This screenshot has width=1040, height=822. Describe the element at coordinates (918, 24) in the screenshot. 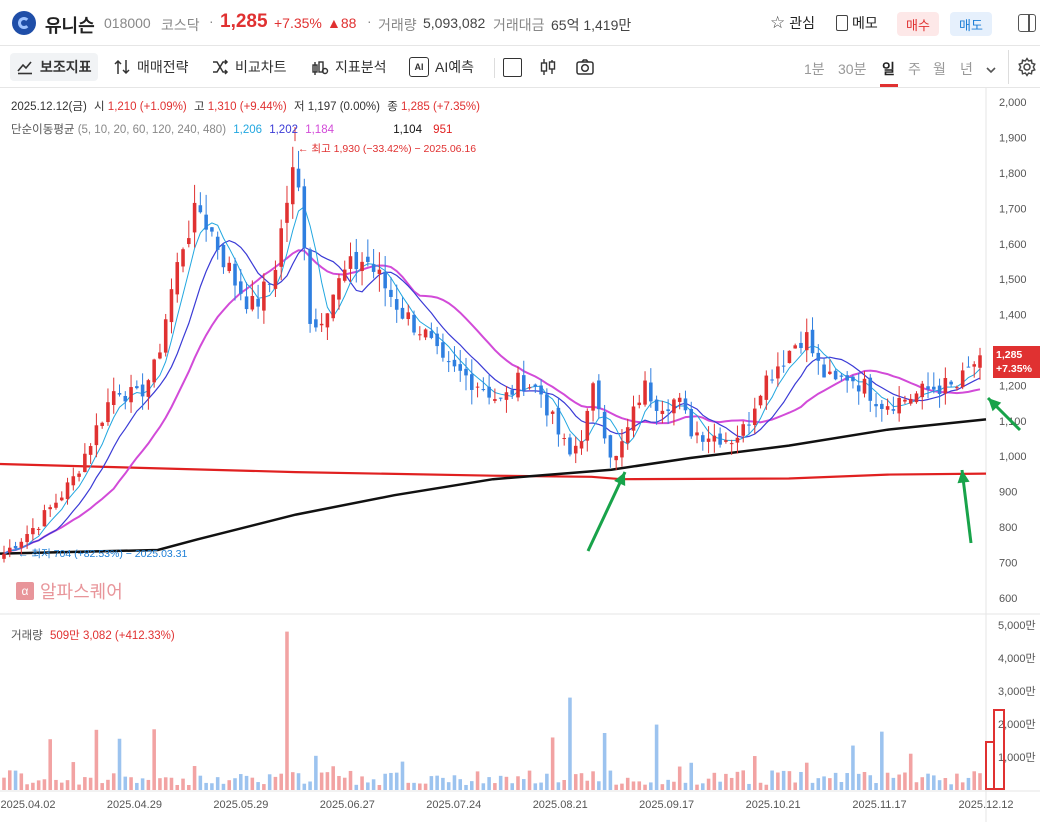

I see `buy-button: 매수` at that location.